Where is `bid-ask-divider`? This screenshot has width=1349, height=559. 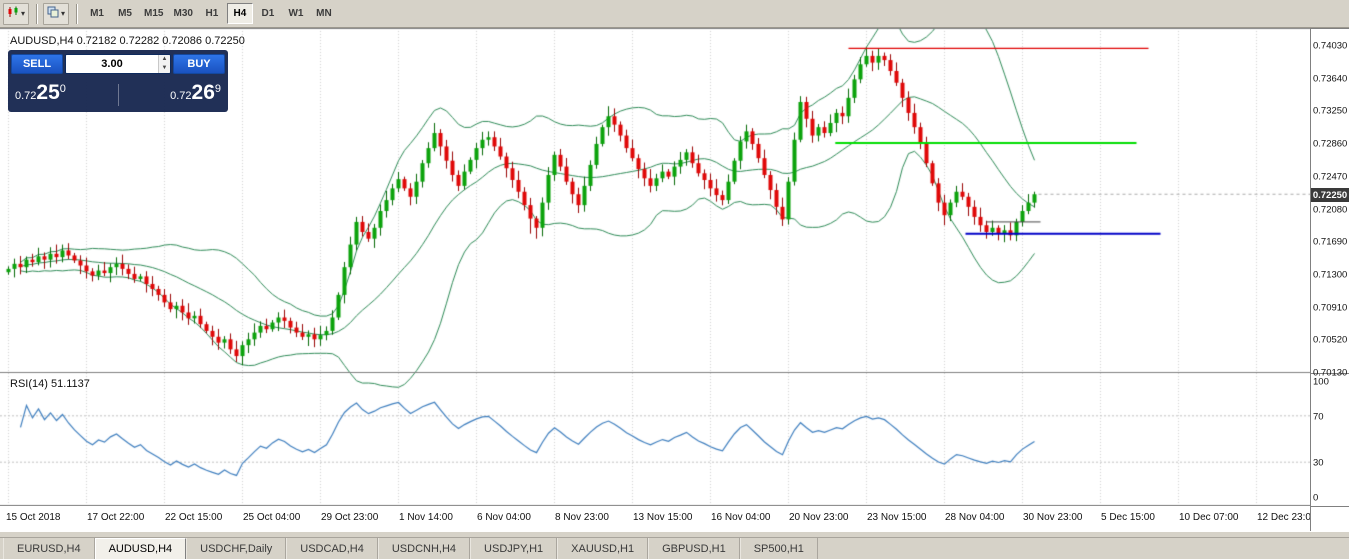
bid-ask-divider is located at coordinates (118, 95).